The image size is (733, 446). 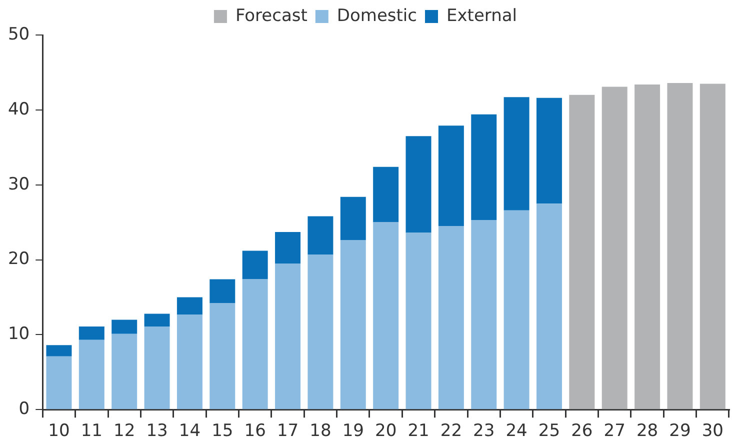 What do you see at coordinates (549, 431) in the screenshot?
I see `x-tick-label: 25` at bounding box center [549, 431].